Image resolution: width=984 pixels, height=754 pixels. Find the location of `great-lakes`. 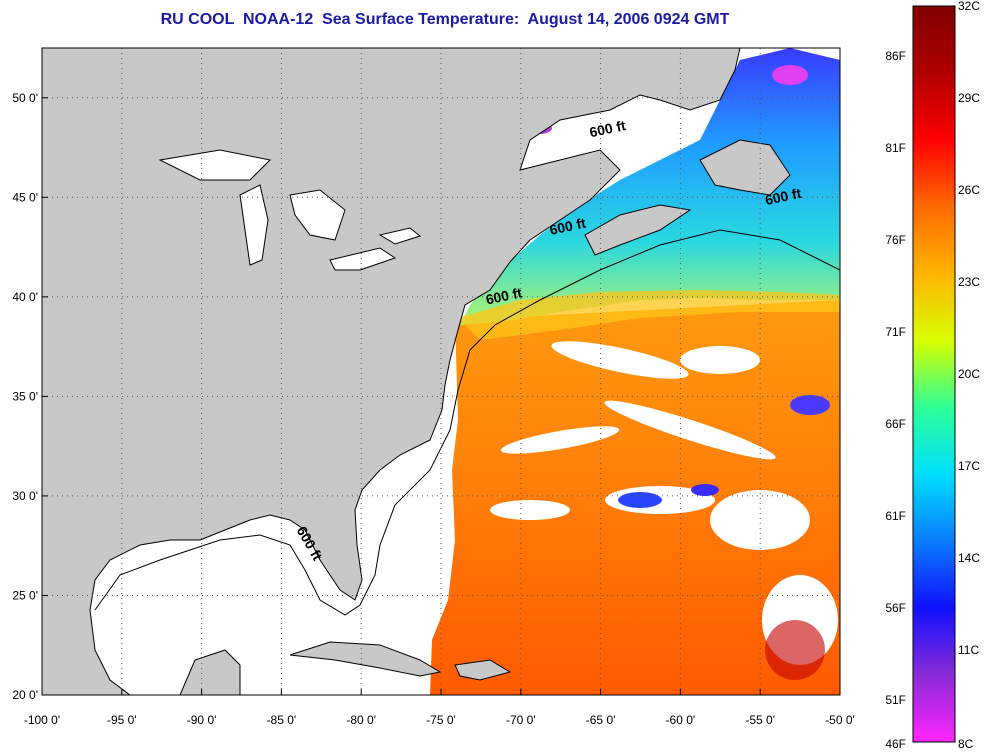

great-lakes is located at coordinates (290, 210).